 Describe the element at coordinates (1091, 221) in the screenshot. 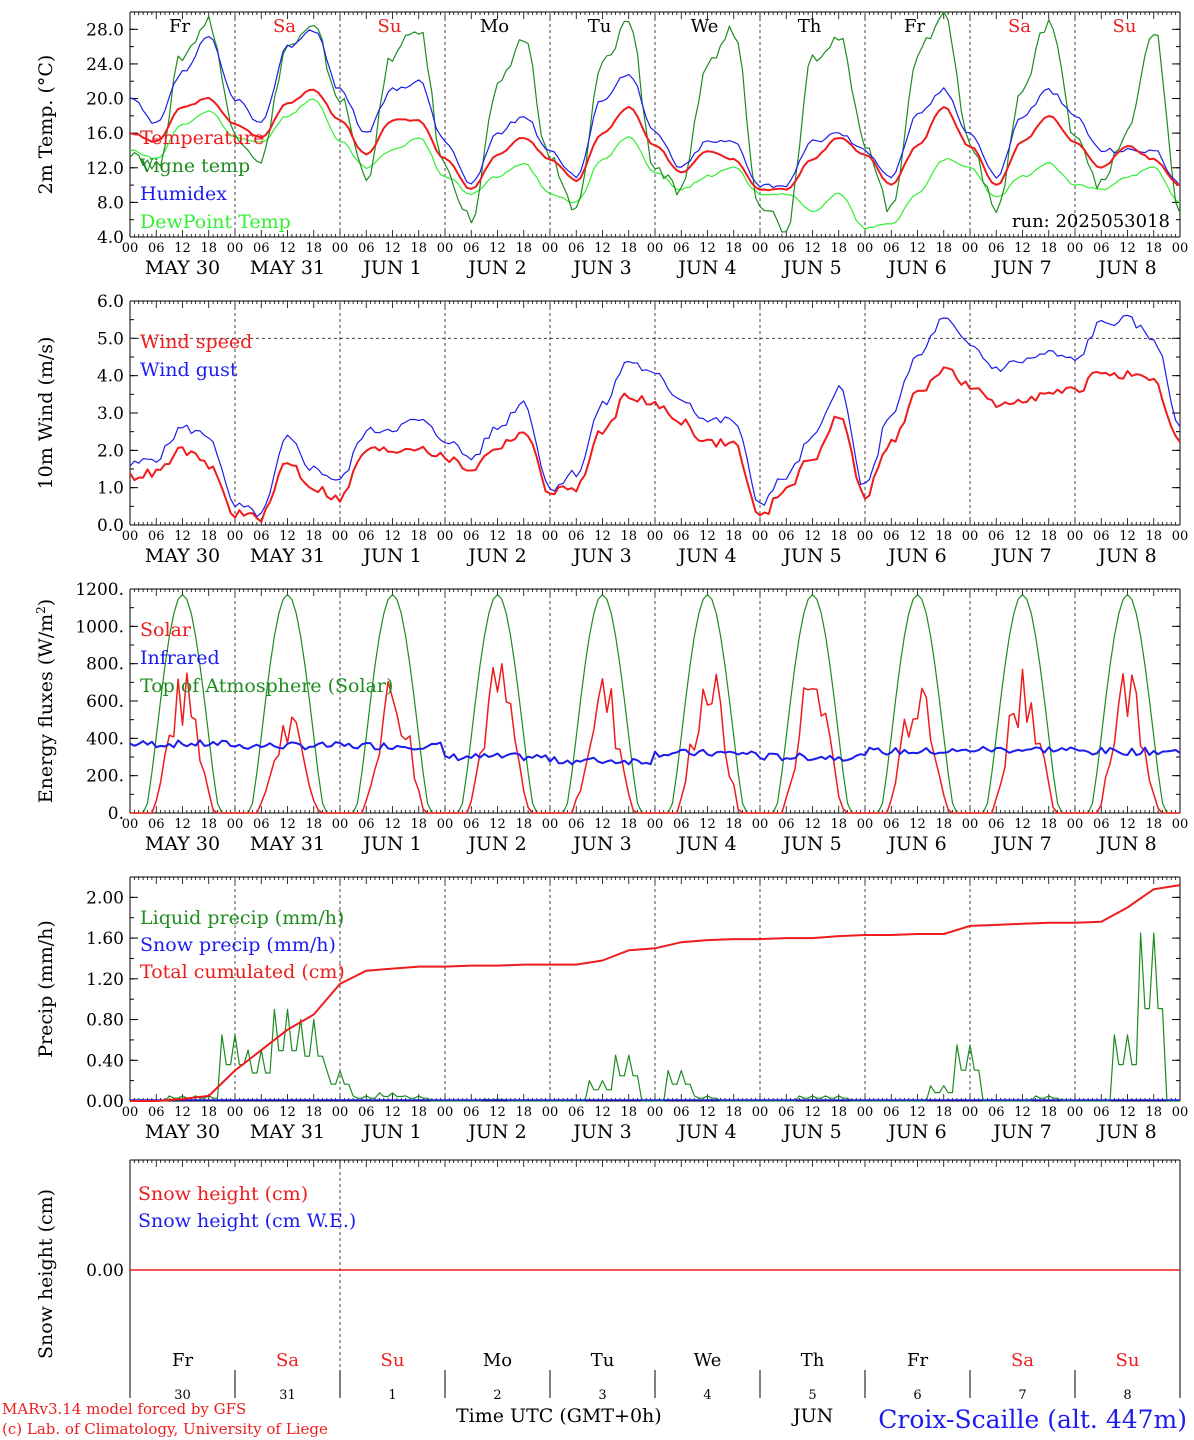

I see `run-label: run: 2025053018` at that location.